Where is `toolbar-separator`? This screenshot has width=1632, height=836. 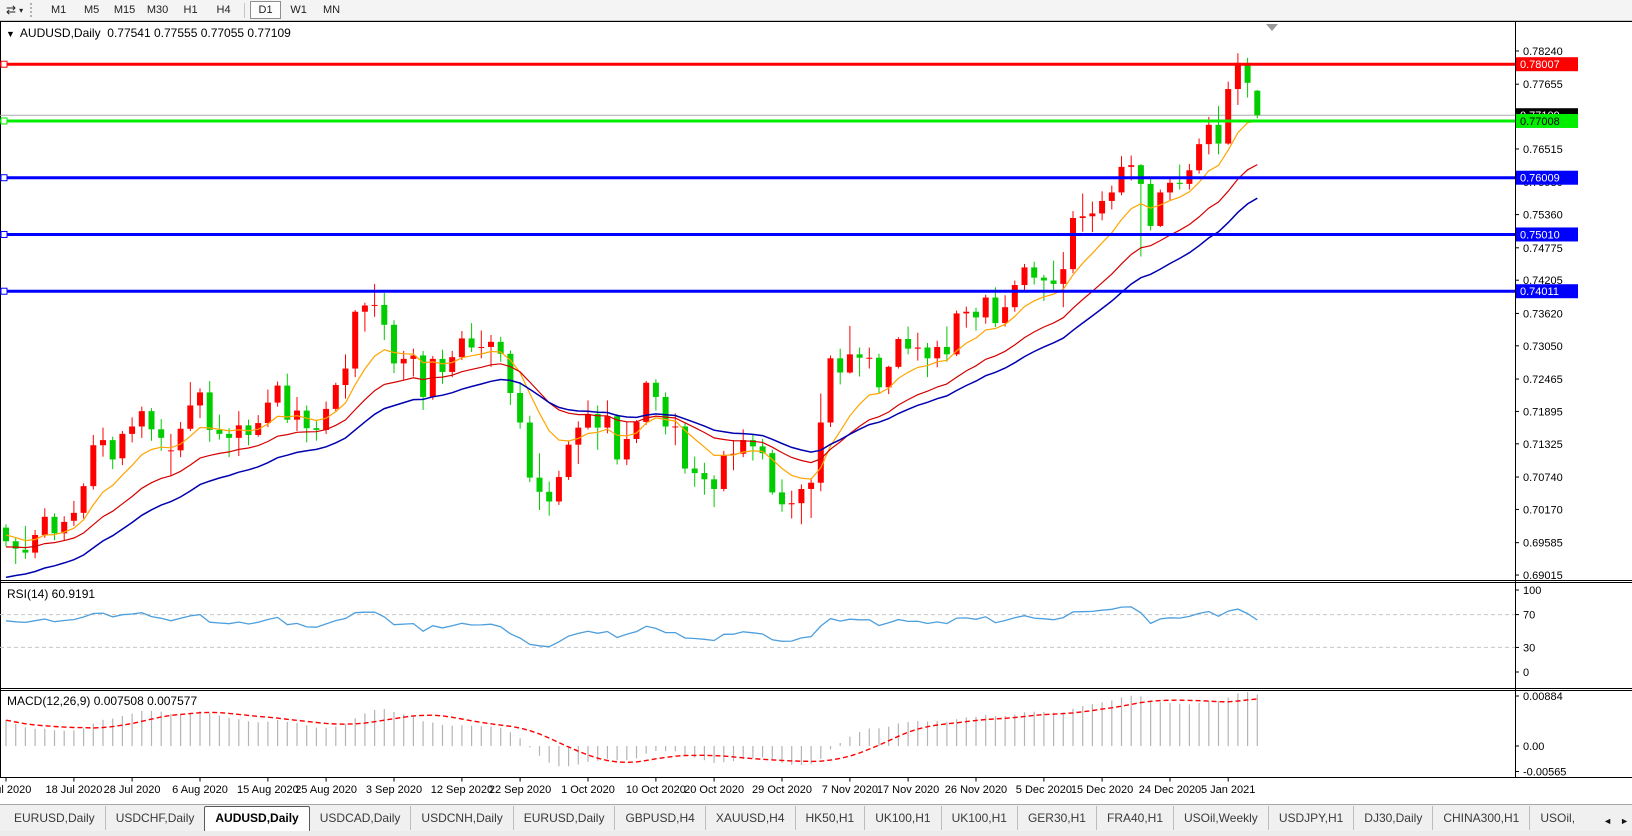
toolbar-separator is located at coordinates (245, 10).